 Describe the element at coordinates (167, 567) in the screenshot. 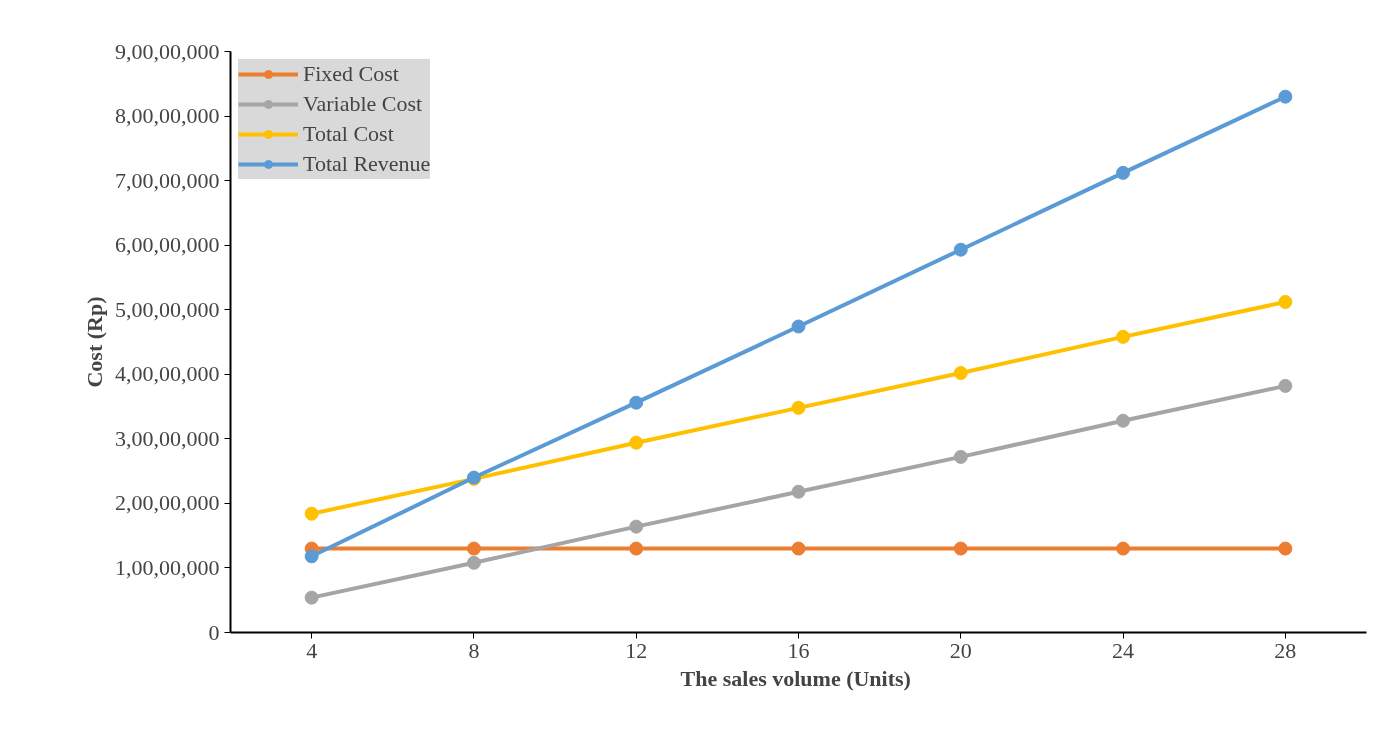

I see `y-tick-label: 1,00,00,000` at that location.